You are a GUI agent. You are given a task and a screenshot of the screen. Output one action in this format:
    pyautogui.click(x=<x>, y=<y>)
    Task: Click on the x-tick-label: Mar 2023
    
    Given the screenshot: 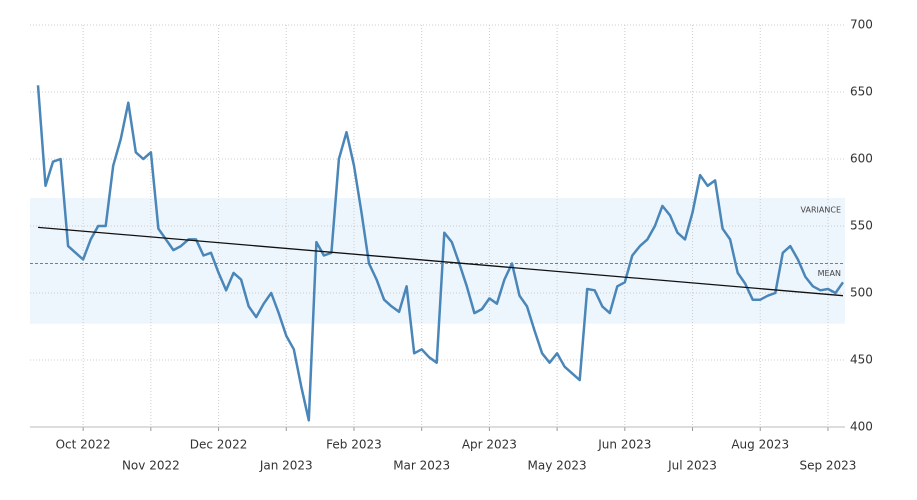 What is the action you would take?
    pyautogui.click(x=421, y=466)
    